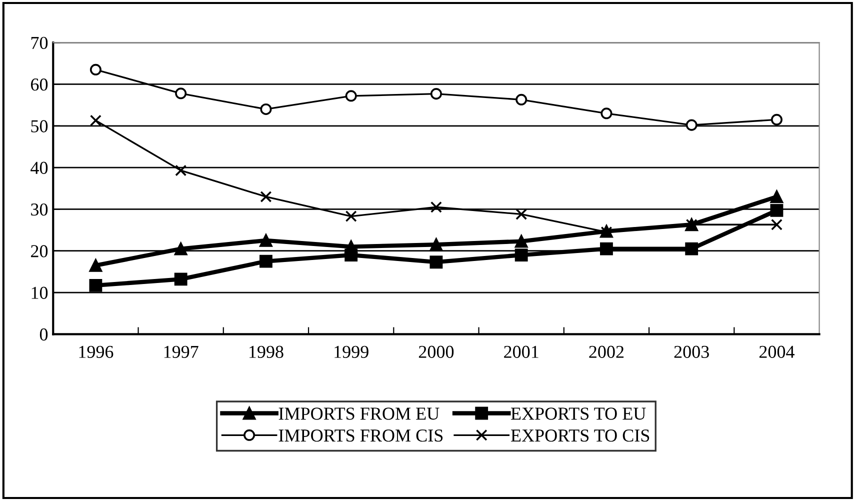  What do you see at coordinates (580, 436) in the screenshot?
I see `legend-label: EXPORTS TO CIS` at bounding box center [580, 436].